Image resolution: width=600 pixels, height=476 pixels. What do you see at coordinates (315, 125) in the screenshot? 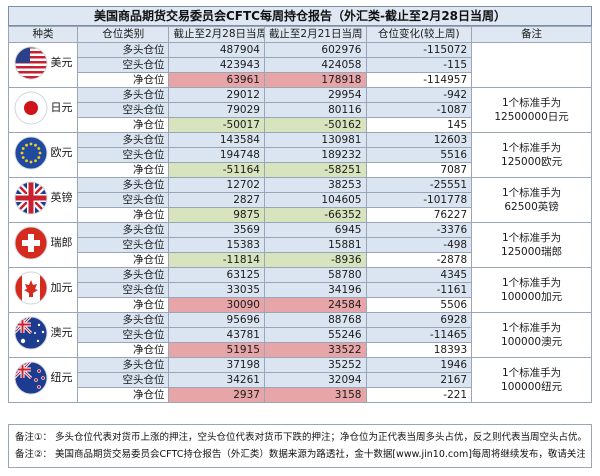
I see `value-feb21: -50162` at bounding box center [315, 125].